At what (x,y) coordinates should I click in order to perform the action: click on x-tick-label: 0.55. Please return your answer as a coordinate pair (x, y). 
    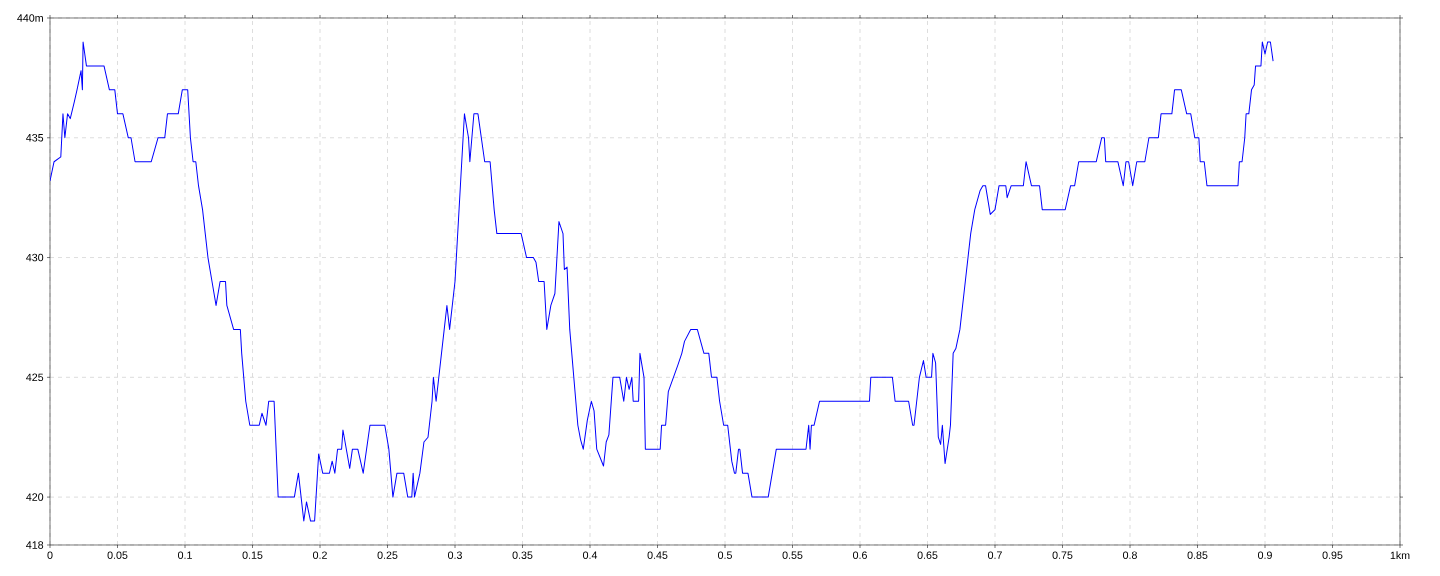
    Looking at the image, I should click on (792, 555).